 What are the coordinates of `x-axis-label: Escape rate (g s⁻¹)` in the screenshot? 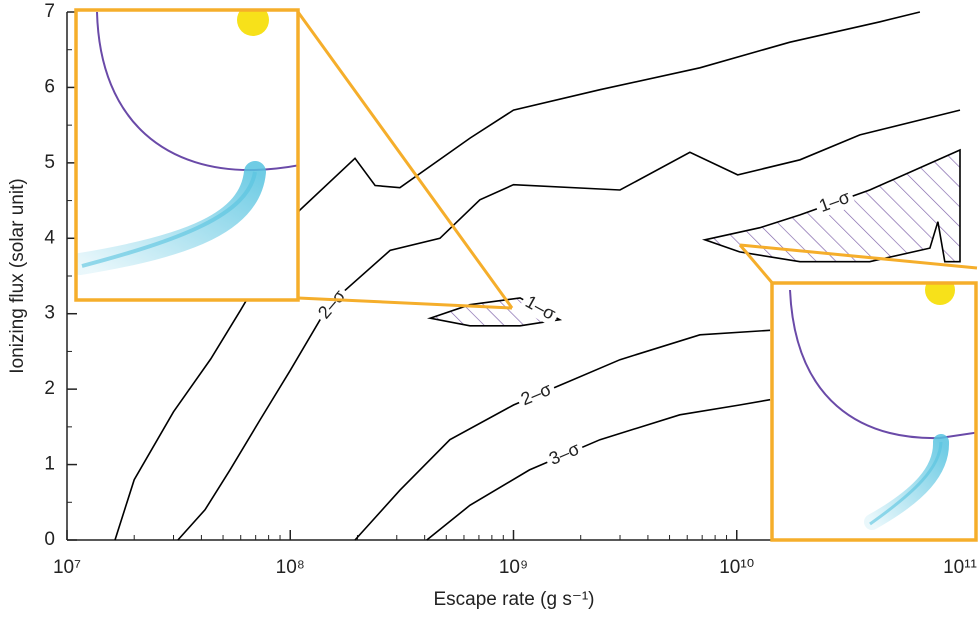 It's located at (513, 599).